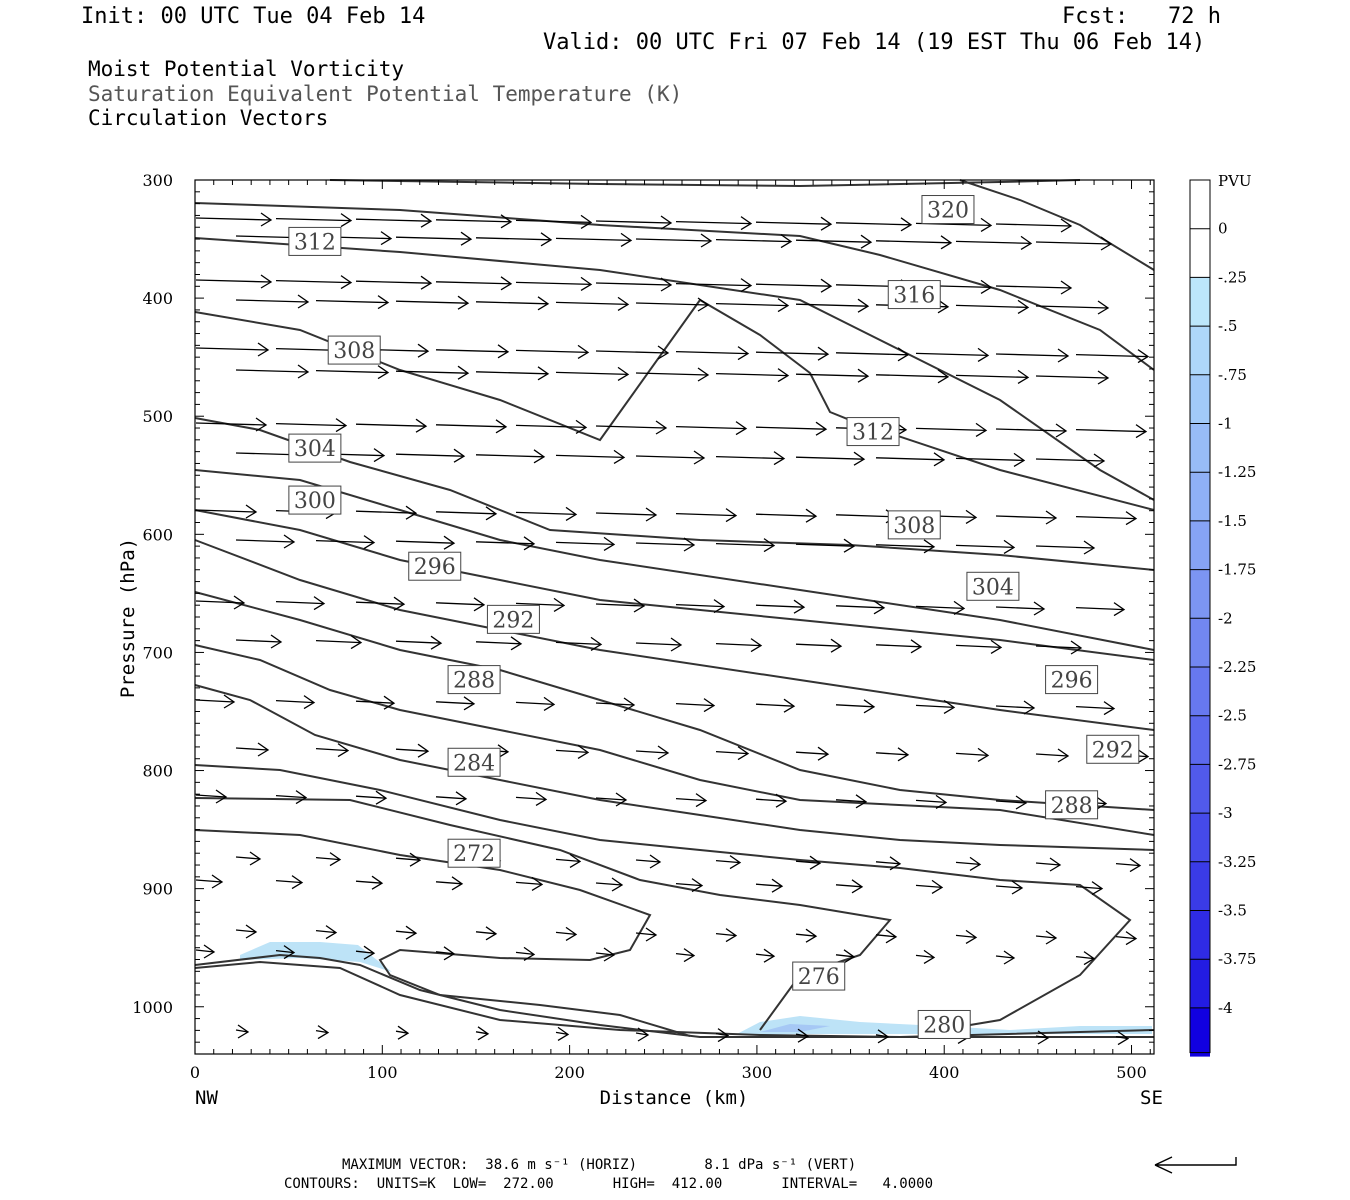 The width and height of the screenshot is (1350, 1200). I want to click on contour-label: 288, so click(474, 681).